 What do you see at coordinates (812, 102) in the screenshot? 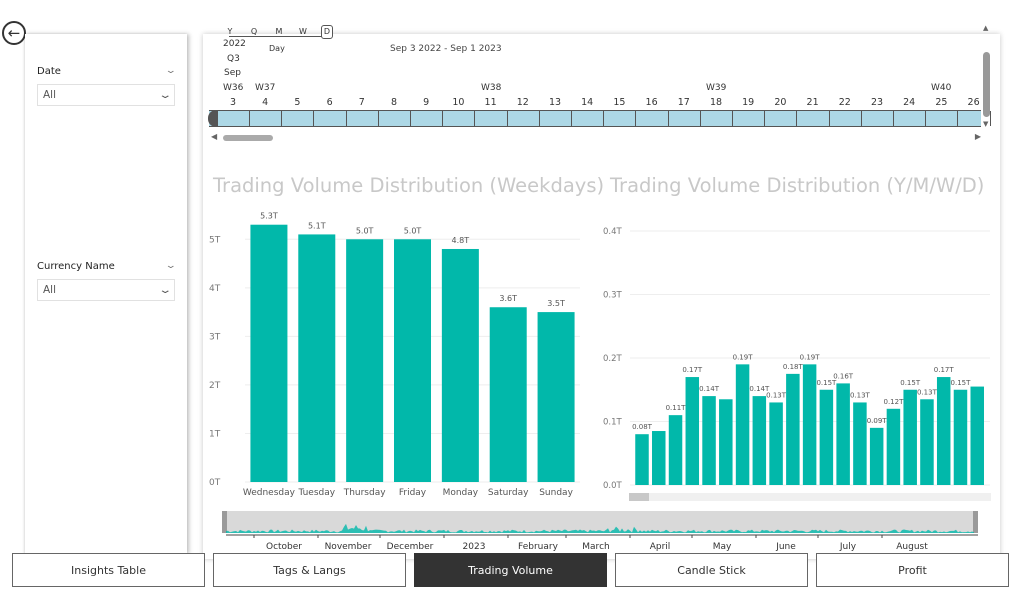
I see `timeline-day-label: 21` at bounding box center [812, 102].